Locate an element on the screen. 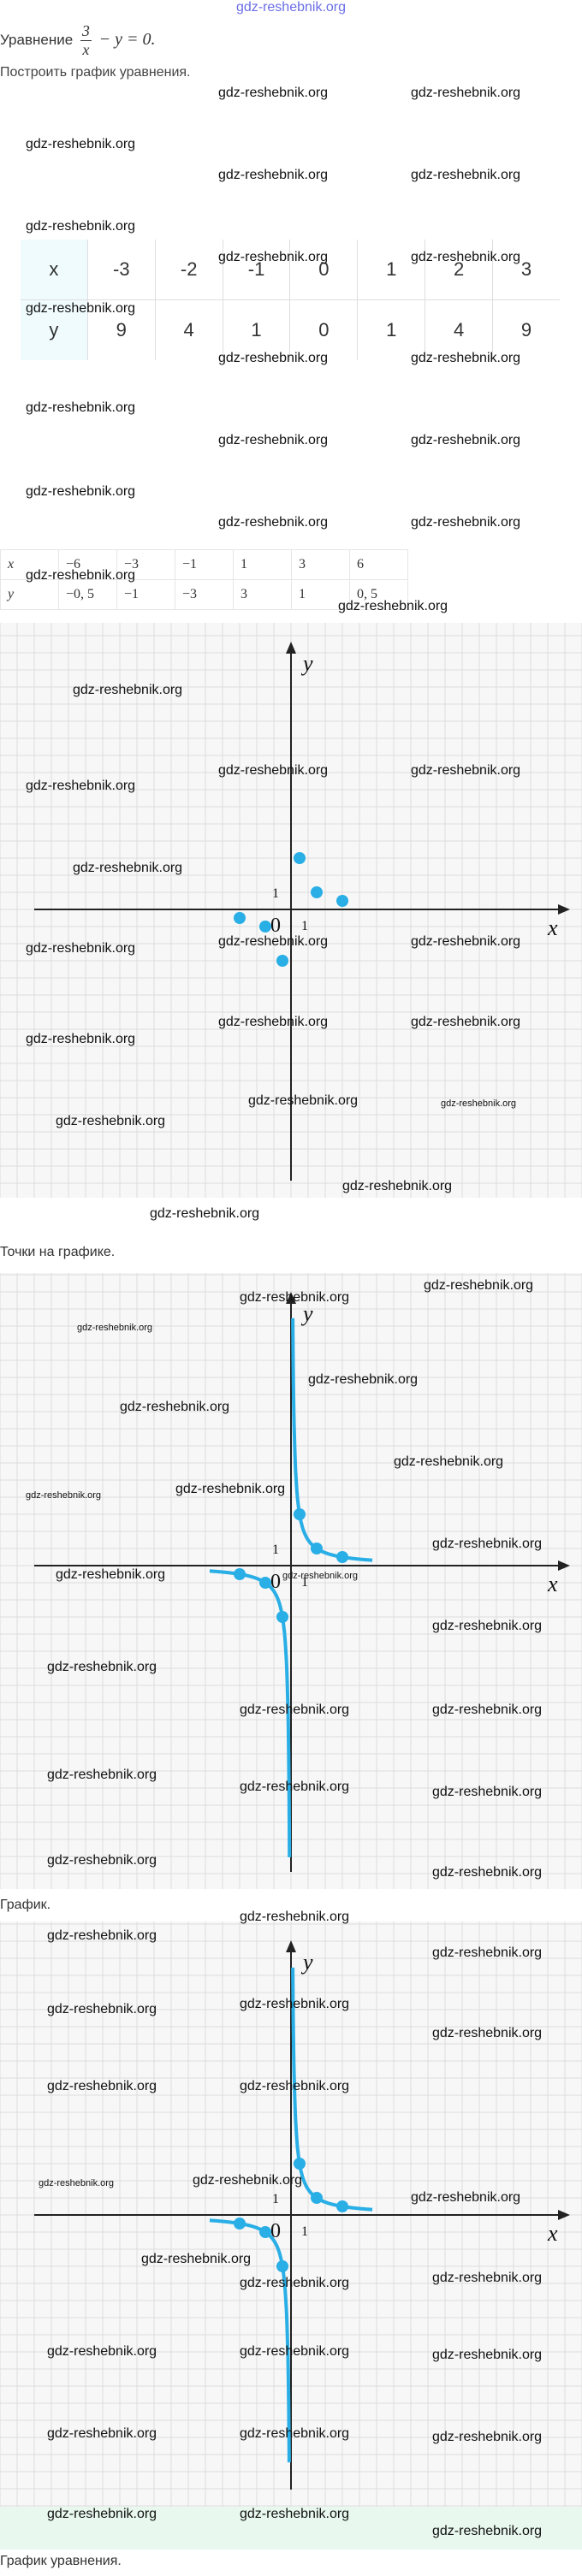  table-cell: 0 is located at coordinates (323, 270).